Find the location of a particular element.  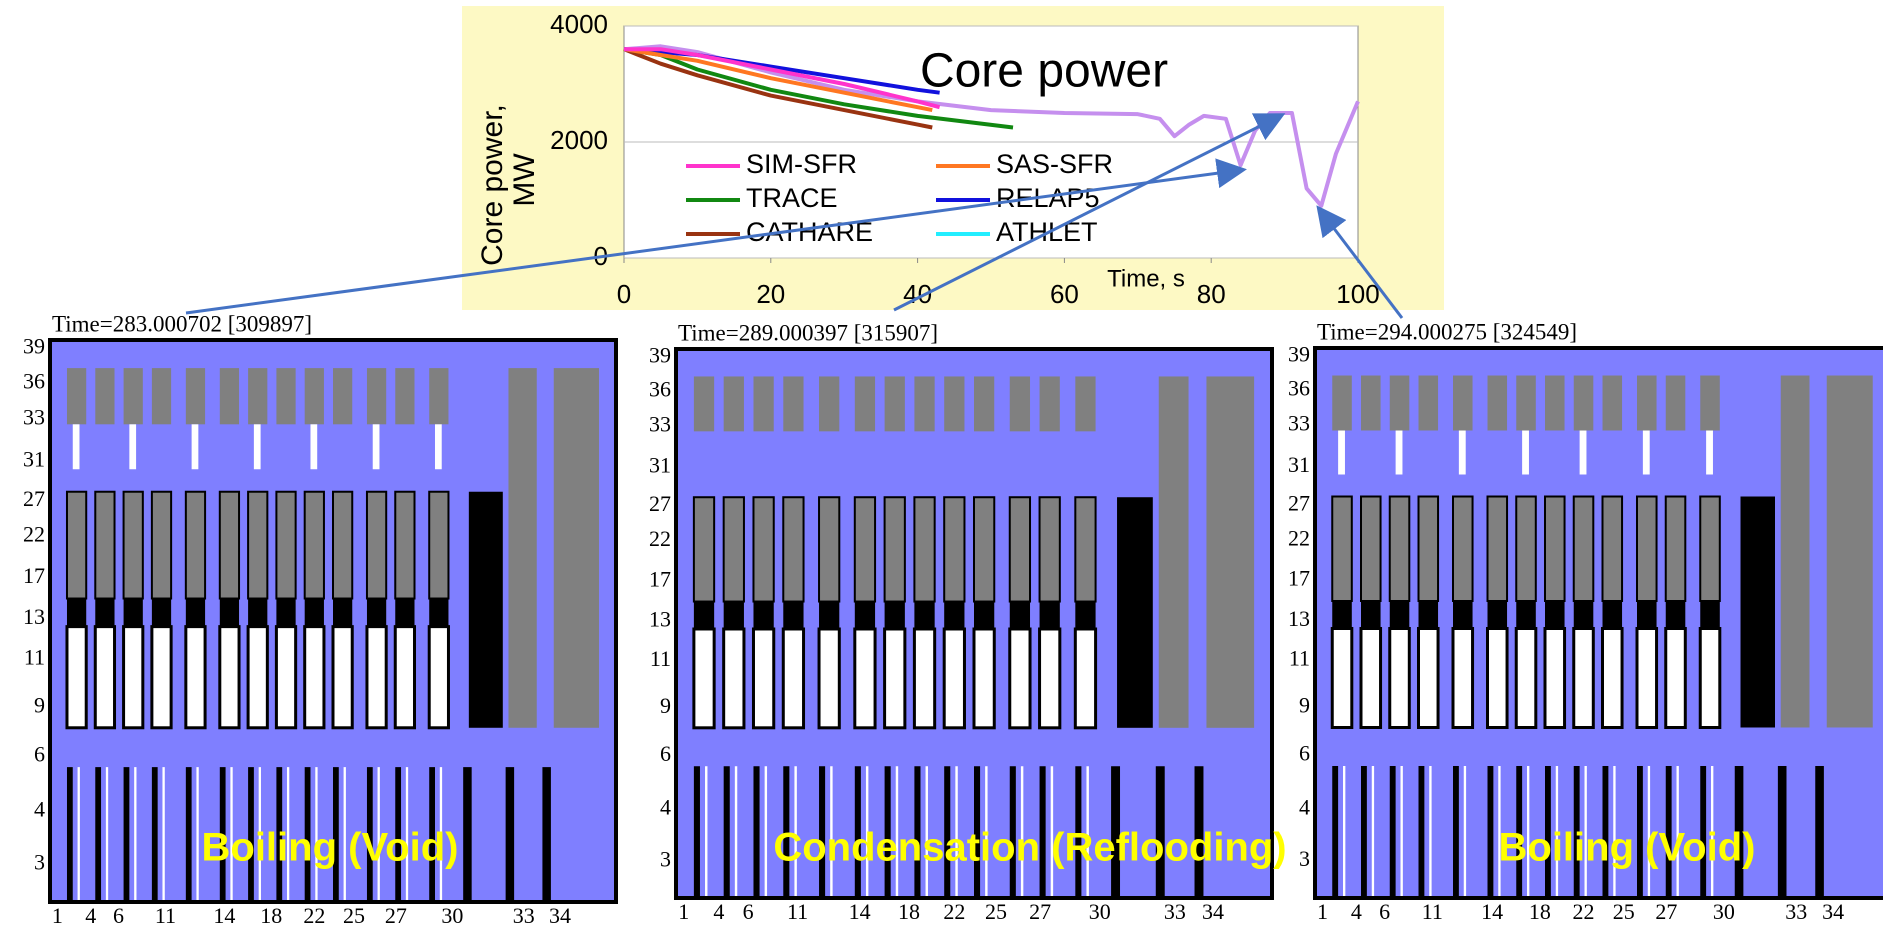

x-label: 22 is located at coordinates (954, 911).